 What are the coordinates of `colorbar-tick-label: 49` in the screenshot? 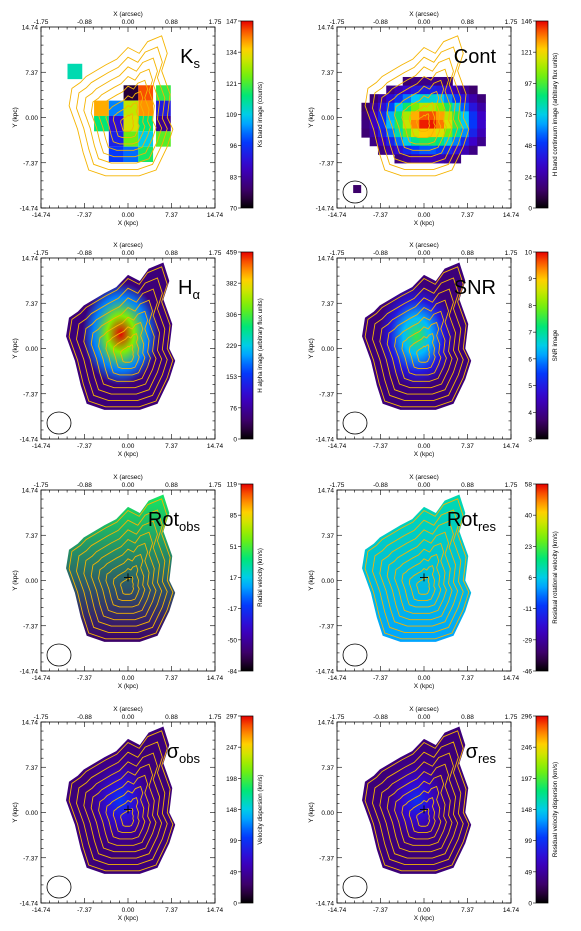 It's located at (234, 872).